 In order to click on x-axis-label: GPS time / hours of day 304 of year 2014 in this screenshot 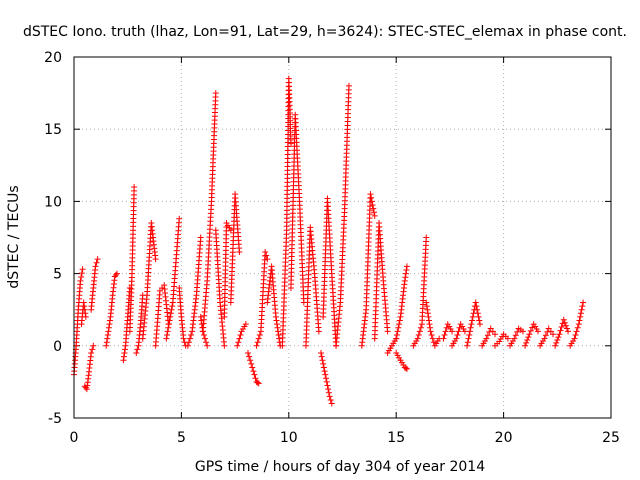, I will do `click(340, 467)`.